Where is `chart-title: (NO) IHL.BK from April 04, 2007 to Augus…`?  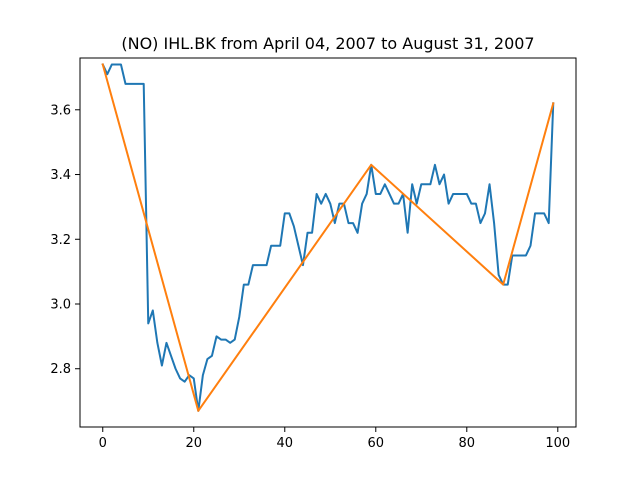 chart-title: (NO) IHL.BK from April 04, 2007 to Augus… is located at coordinates (327, 43).